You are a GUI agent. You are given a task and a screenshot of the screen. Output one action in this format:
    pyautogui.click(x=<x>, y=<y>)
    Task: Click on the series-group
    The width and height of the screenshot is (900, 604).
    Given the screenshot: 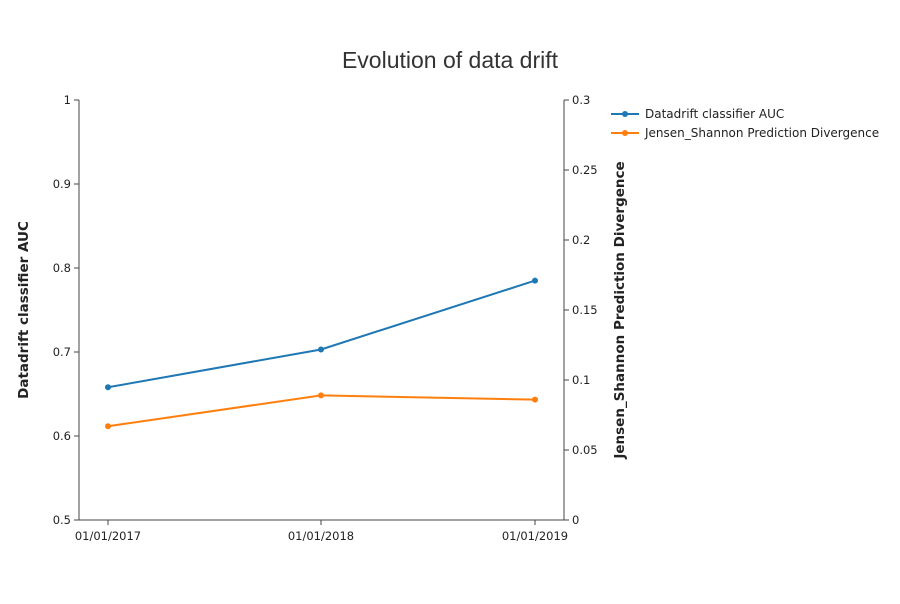 What is the action you would take?
    pyautogui.click(x=321, y=353)
    